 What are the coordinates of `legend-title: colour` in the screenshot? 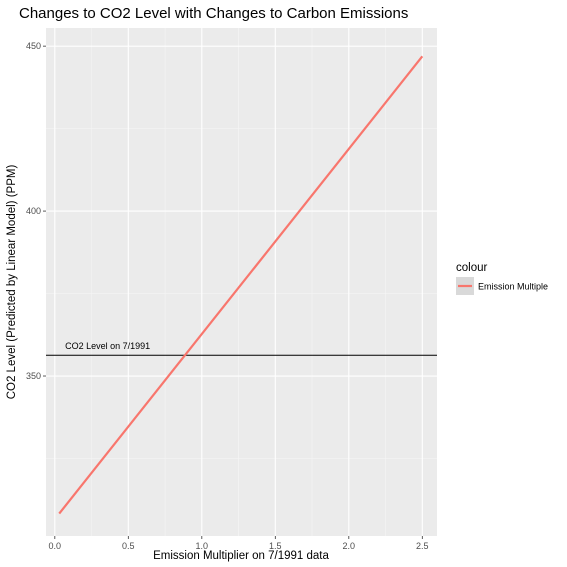 It's located at (471, 268).